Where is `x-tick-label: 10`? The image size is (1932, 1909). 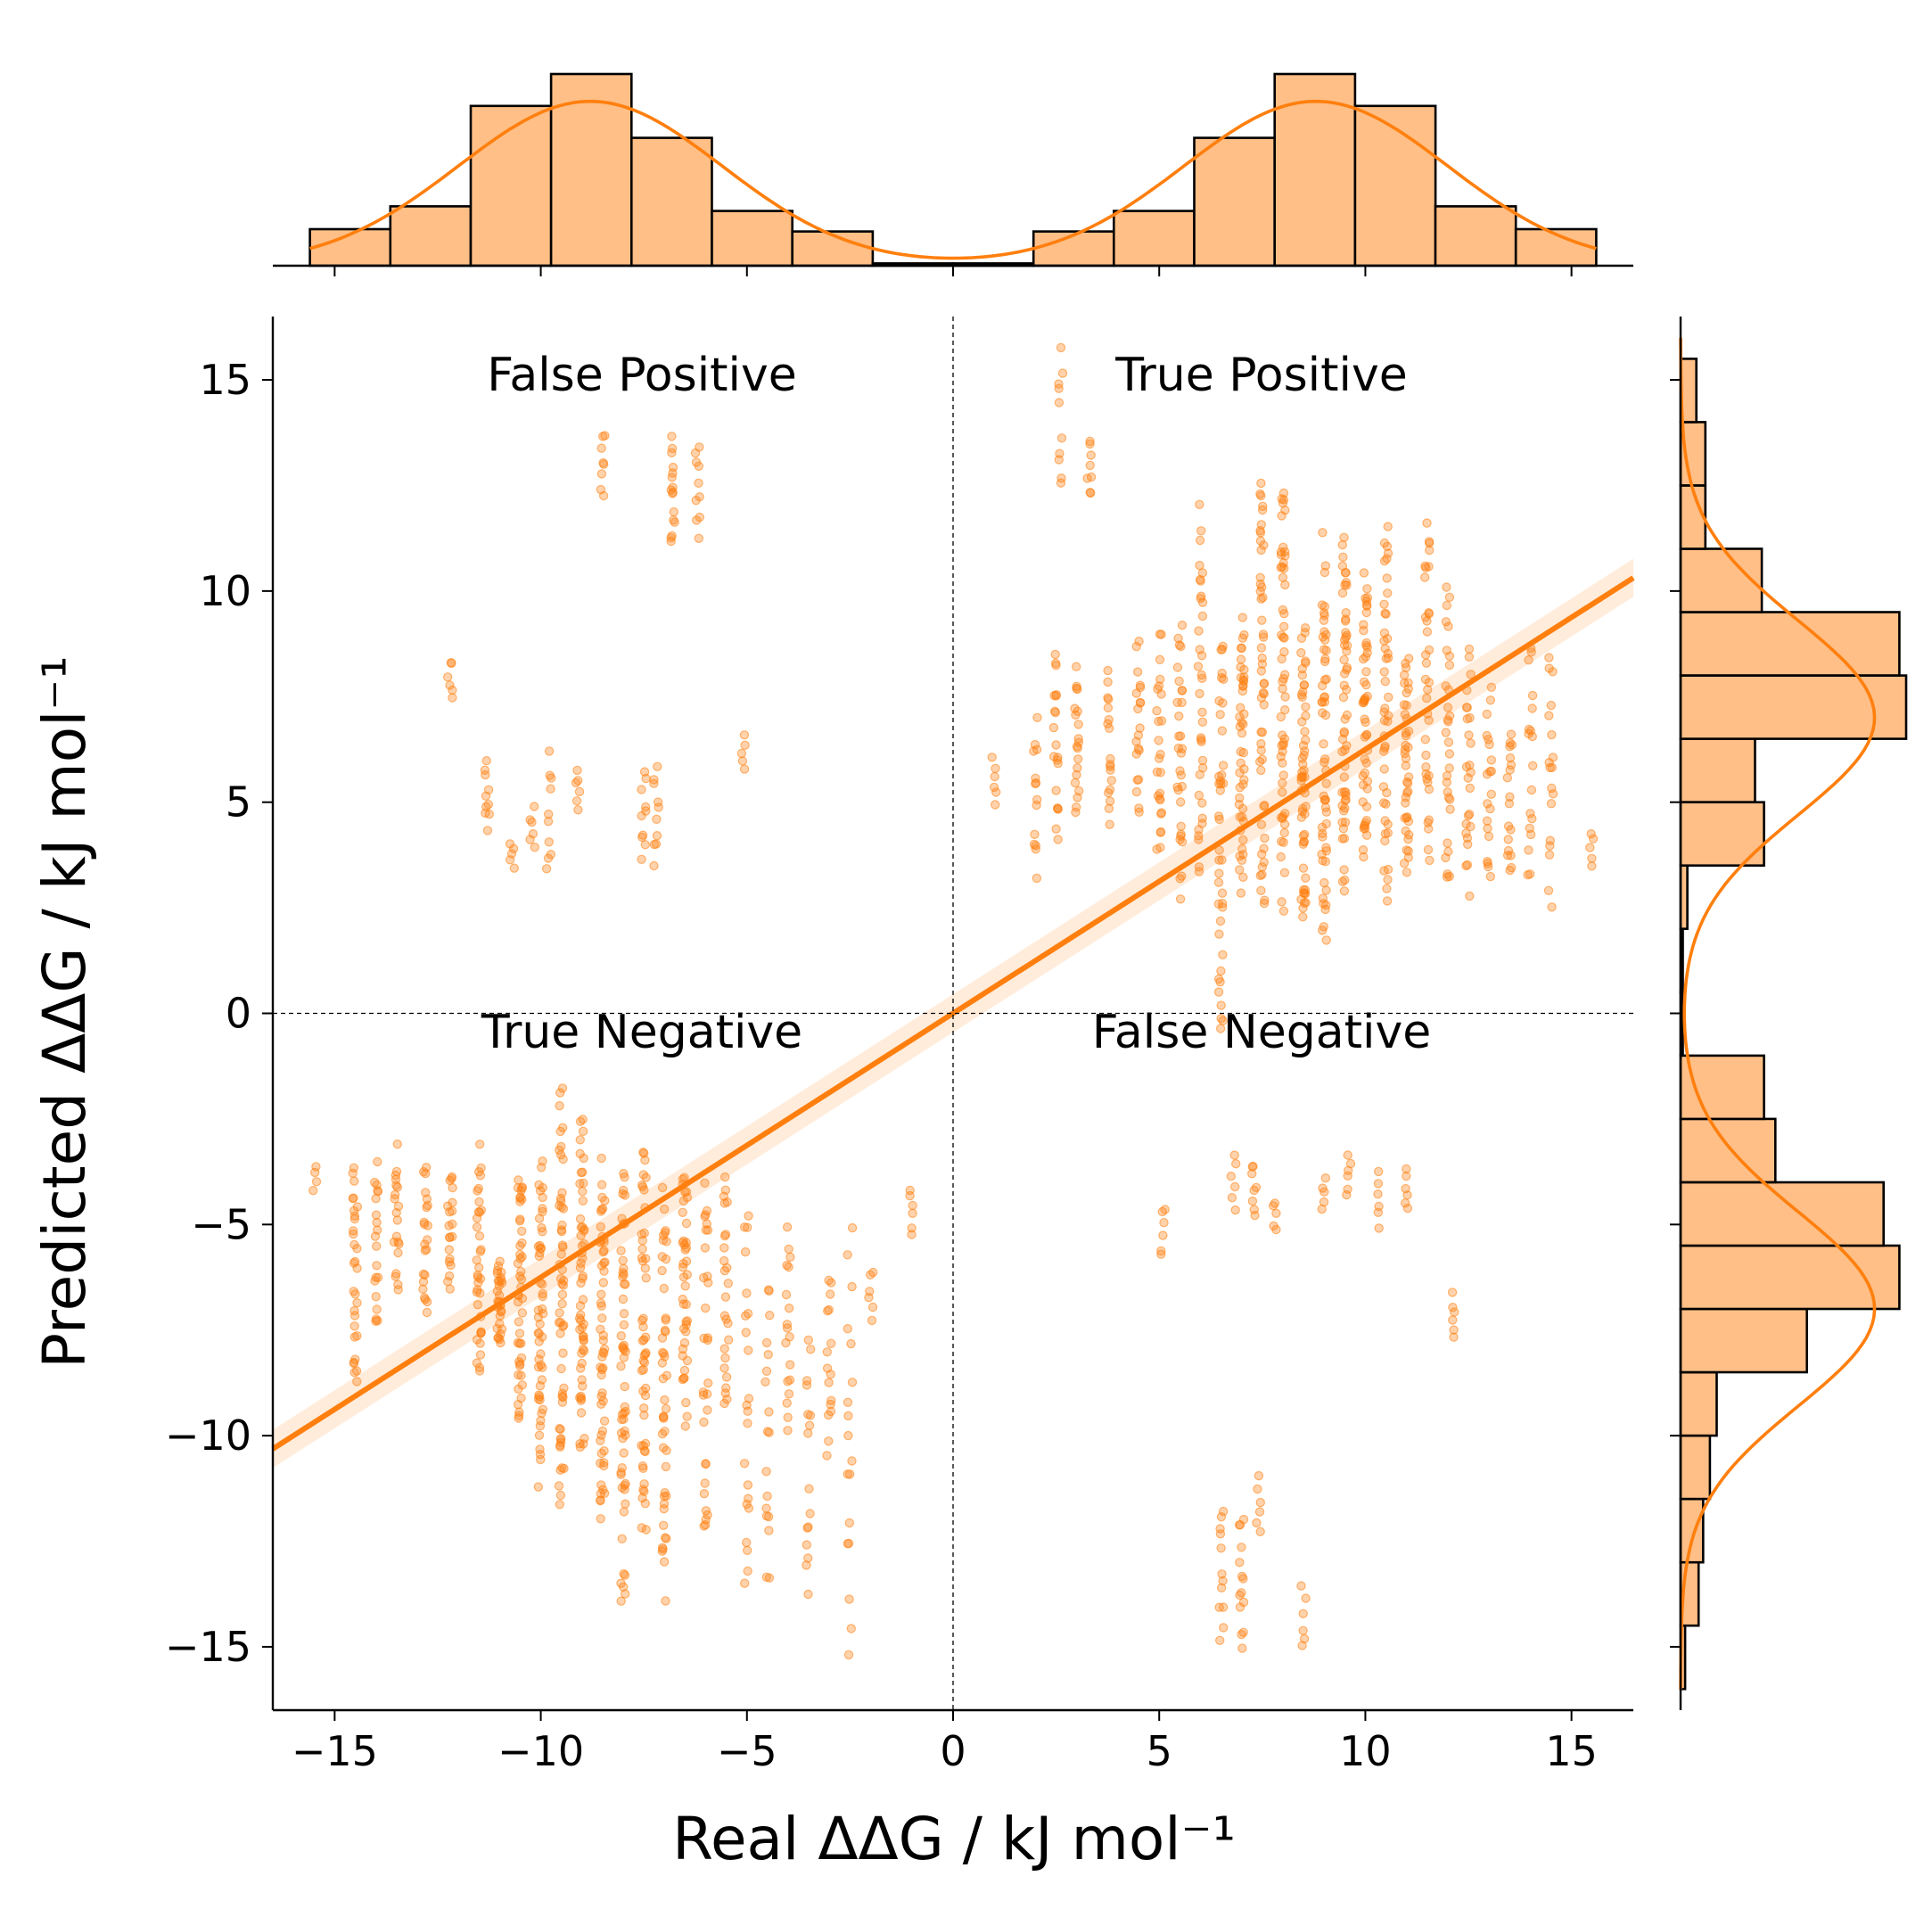
x-tick-label: 10 is located at coordinates (1365, 1751).